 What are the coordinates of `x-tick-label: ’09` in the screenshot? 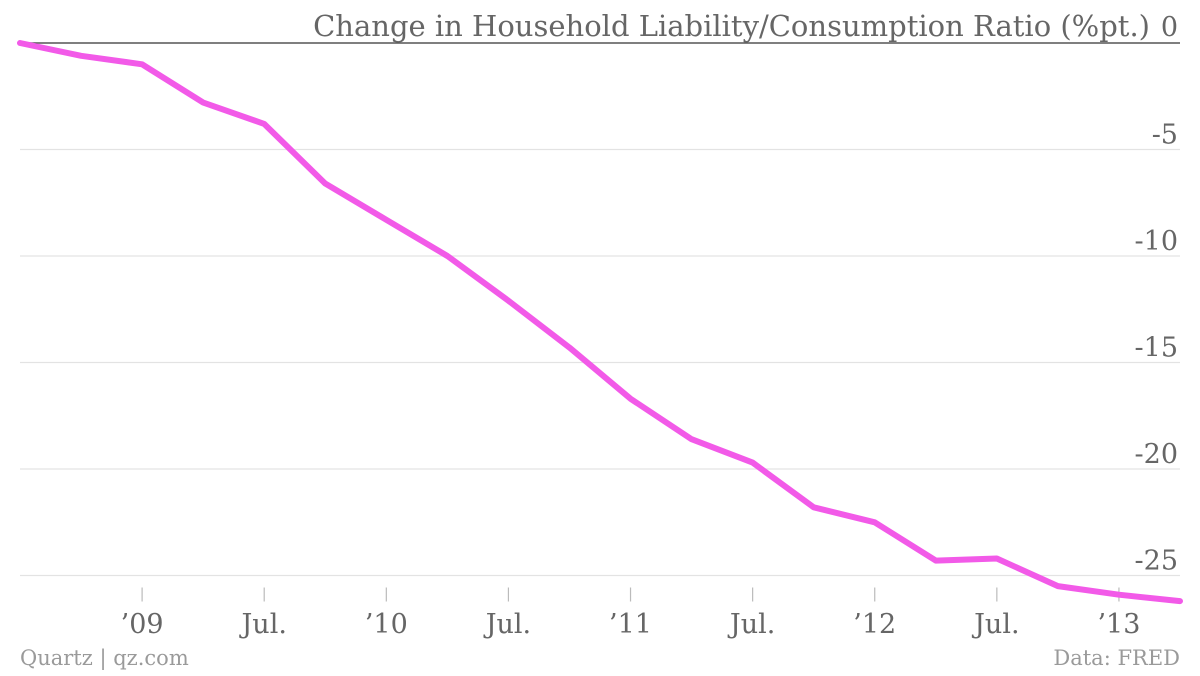 It's located at (142, 624).